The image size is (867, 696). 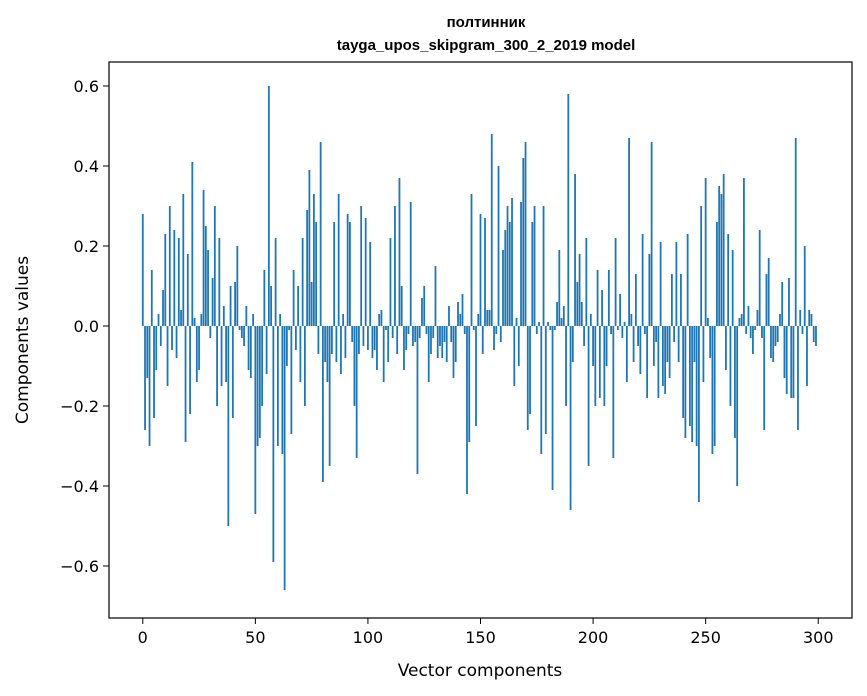 What do you see at coordinates (818, 637) in the screenshot?
I see `x-tick-label: 300` at bounding box center [818, 637].